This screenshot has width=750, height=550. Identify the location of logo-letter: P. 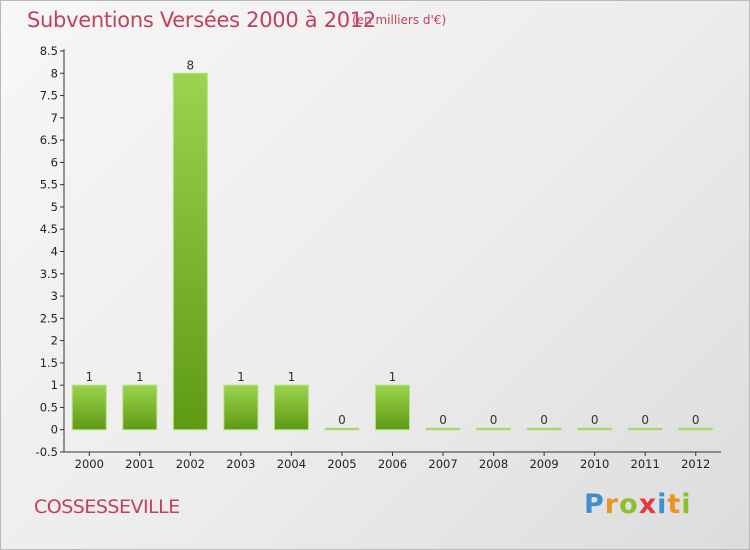
(594, 504).